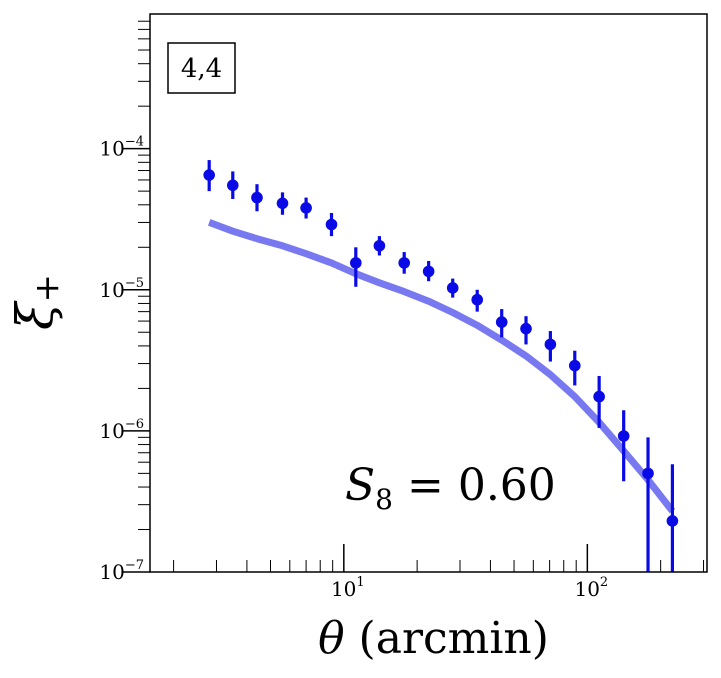  What do you see at coordinates (450, 488) in the screenshot?
I see `s8-annotation: S8 = 0.60` at bounding box center [450, 488].